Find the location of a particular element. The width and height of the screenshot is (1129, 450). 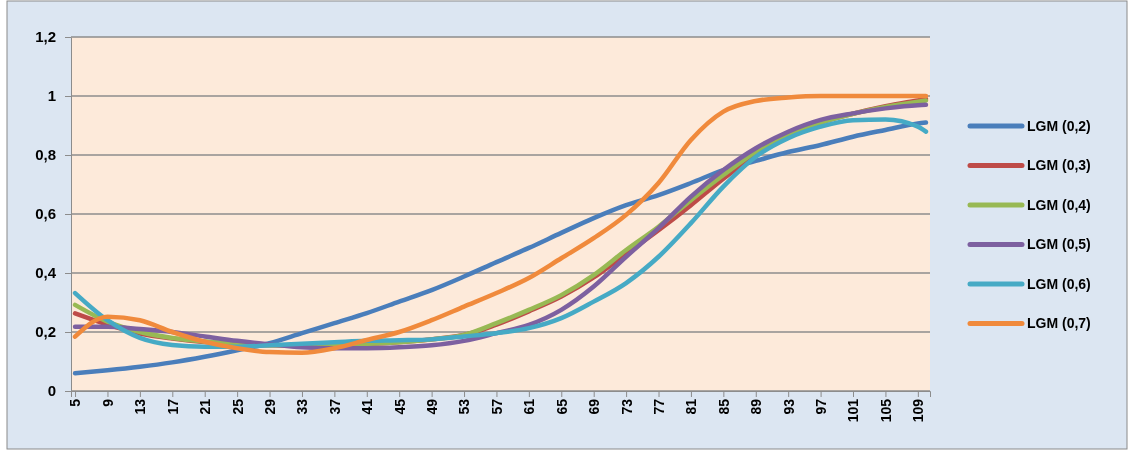

x-tick-label: 101 is located at coordinates (853, 410).